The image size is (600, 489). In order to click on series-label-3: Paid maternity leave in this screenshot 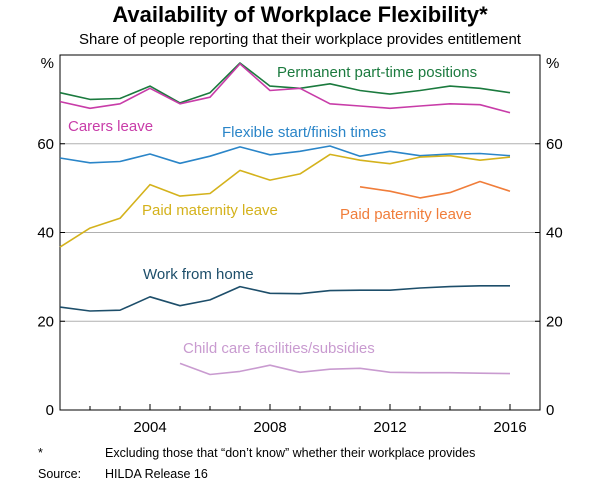, I will do `click(210, 210)`.